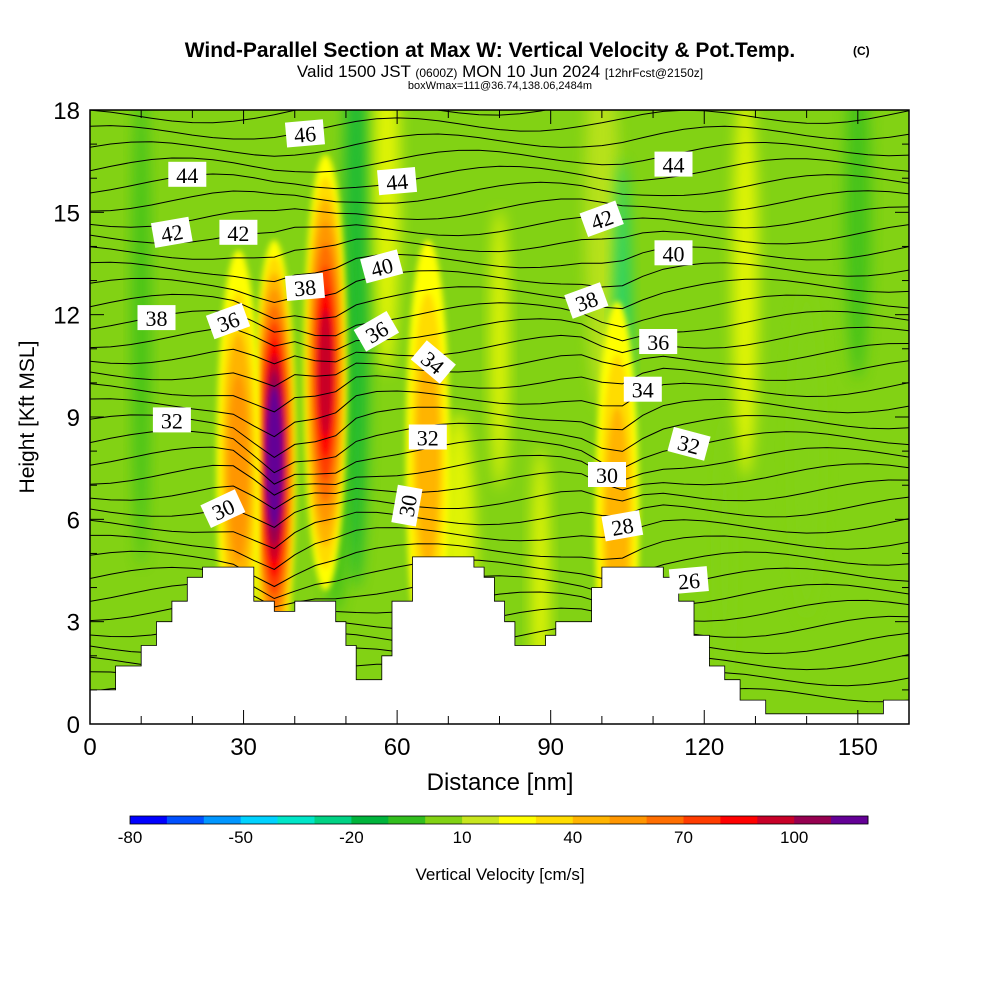 This screenshot has height=1000, width=1000. I want to click on x-tick-label: 0, so click(89, 747).